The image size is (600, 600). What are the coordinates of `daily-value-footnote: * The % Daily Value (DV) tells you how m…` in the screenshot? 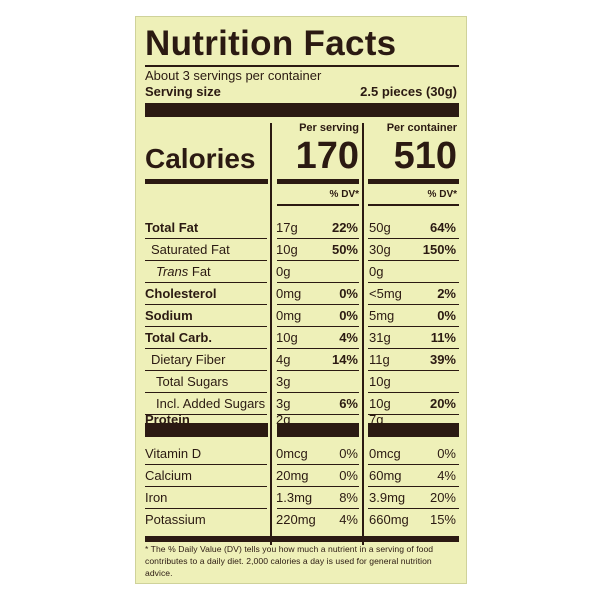 It's located at (289, 561).